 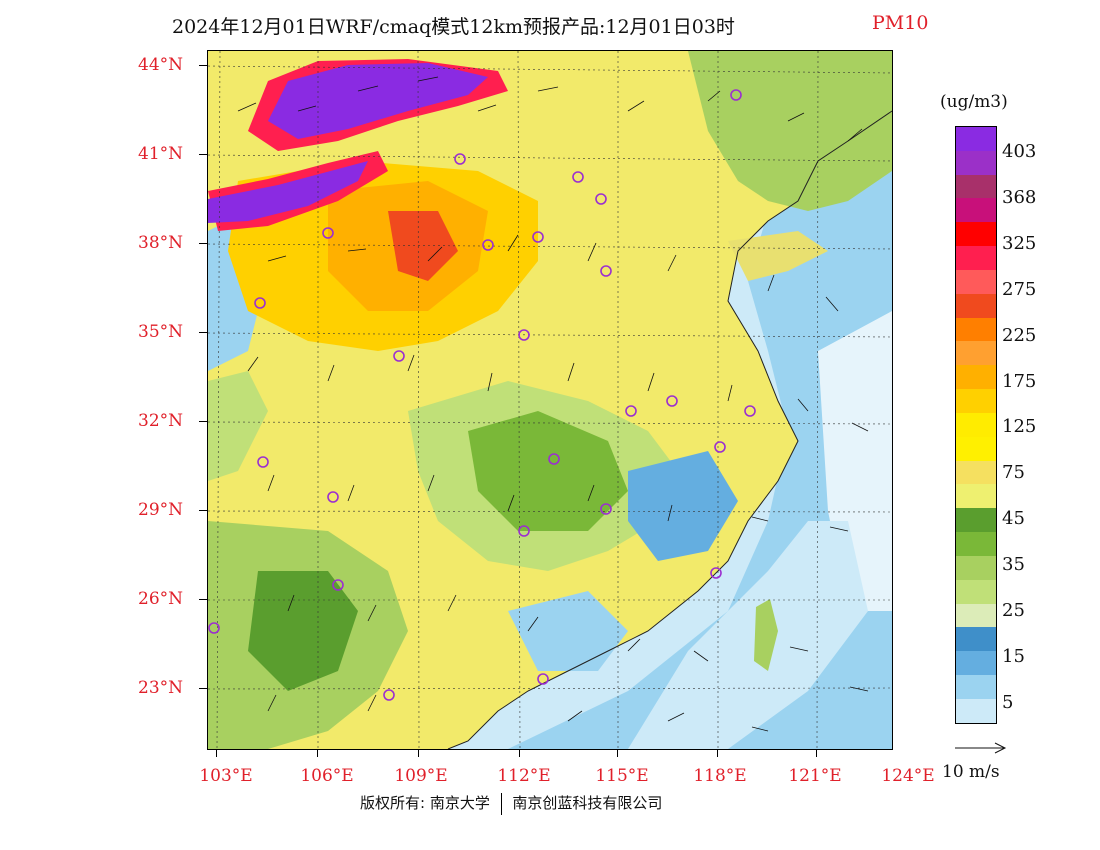 What do you see at coordinates (1013, 656) in the screenshot?
I see `colorbar-label: 15` at bounding box center [1013, 656].